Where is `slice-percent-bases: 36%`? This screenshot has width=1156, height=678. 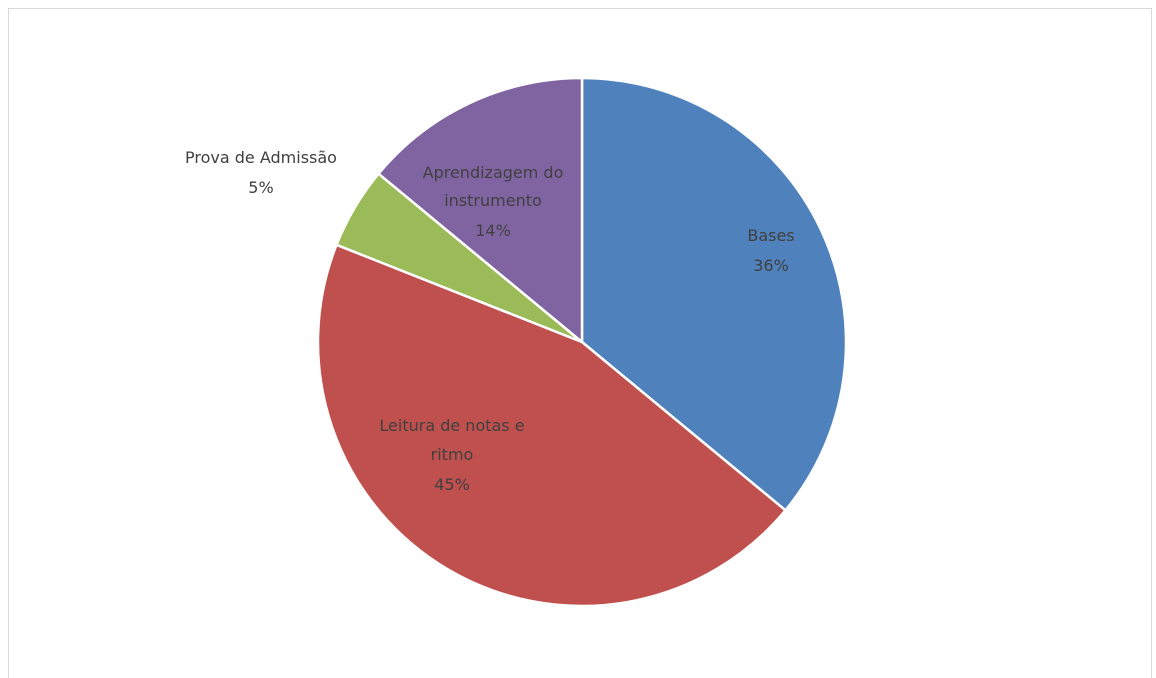
slice-percent-bases: 36% is located at coordinates (771, 265).